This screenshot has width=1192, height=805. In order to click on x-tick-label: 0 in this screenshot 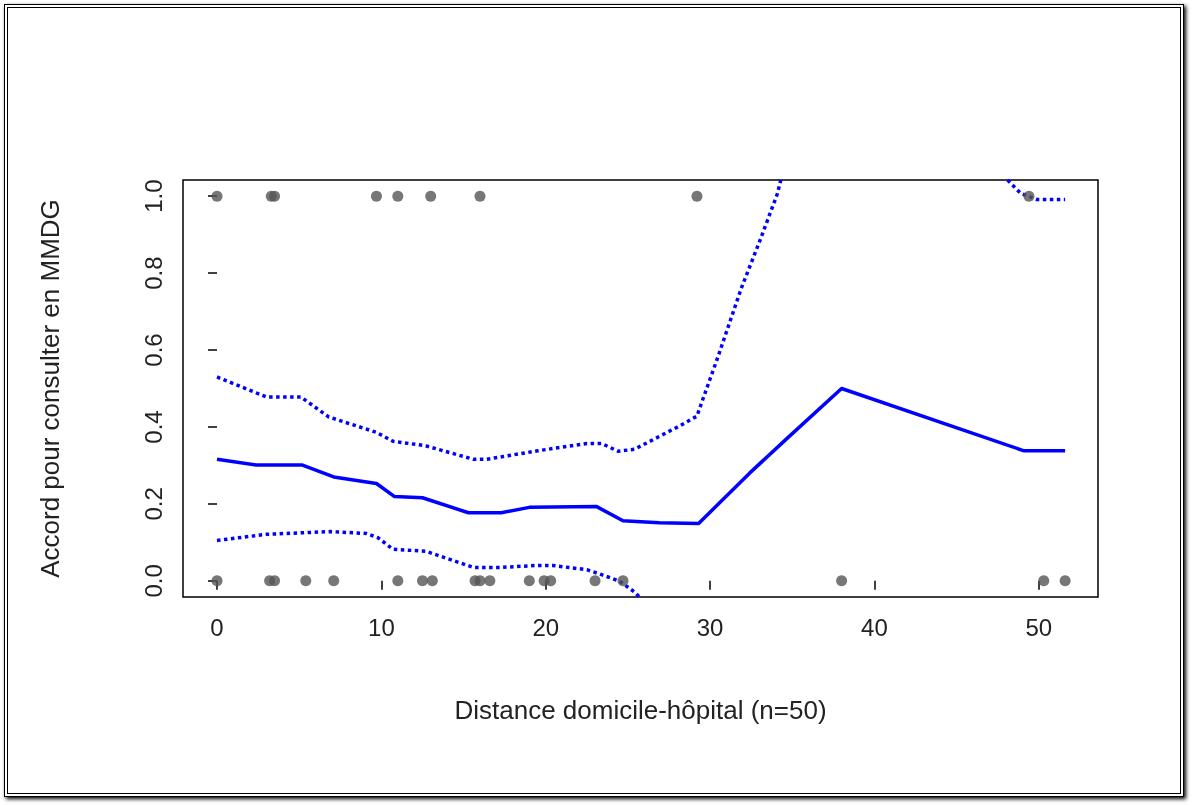, I will do `click(217, 627)`.